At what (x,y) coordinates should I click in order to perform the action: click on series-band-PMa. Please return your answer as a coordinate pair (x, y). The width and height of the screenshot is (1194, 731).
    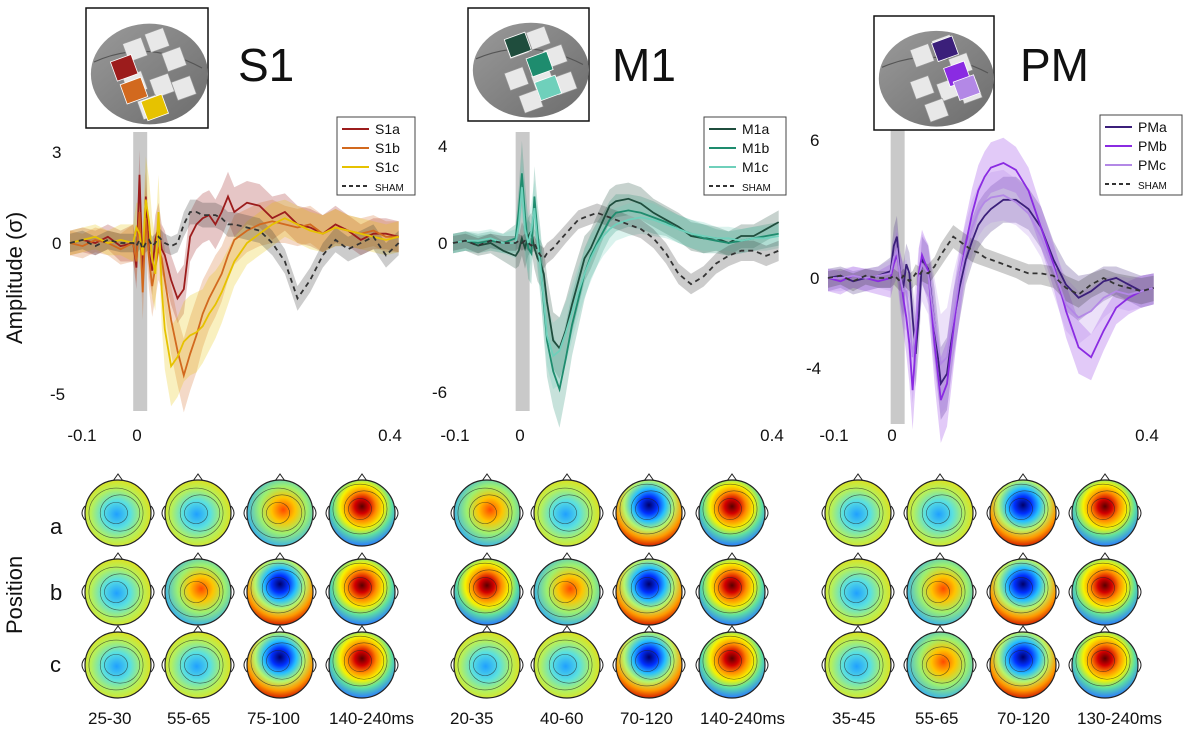
    Looking at the image, I should click on (991, 298).